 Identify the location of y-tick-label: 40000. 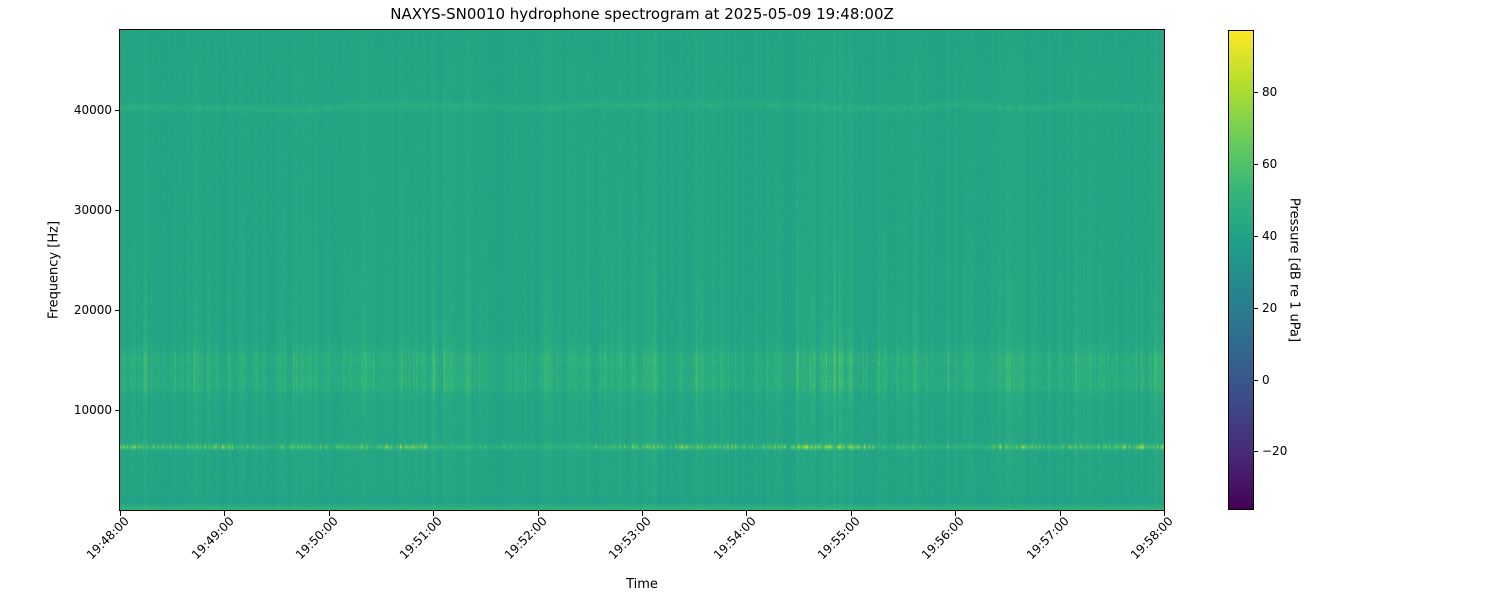
(92, 110).